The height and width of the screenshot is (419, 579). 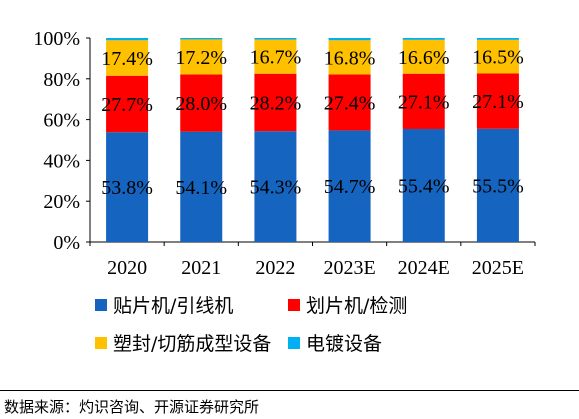 What do you see at coordinates (61, 161) in the screenshot?
I see `y-tick-label: 40%` at bounding box center [61, 161].